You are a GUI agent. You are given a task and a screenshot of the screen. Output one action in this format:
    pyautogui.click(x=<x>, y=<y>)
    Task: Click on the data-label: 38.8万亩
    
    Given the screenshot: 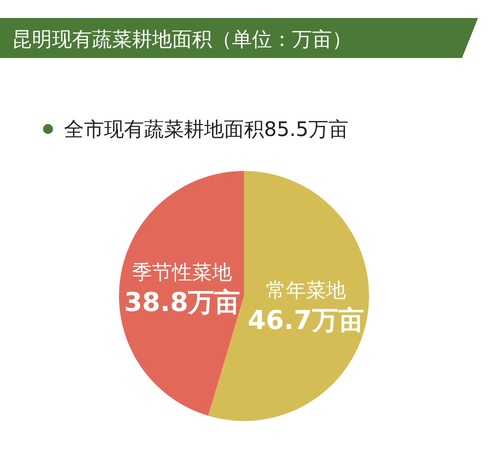 What is the action you would take?
    pyautogui.click(x=182, y=303)
    